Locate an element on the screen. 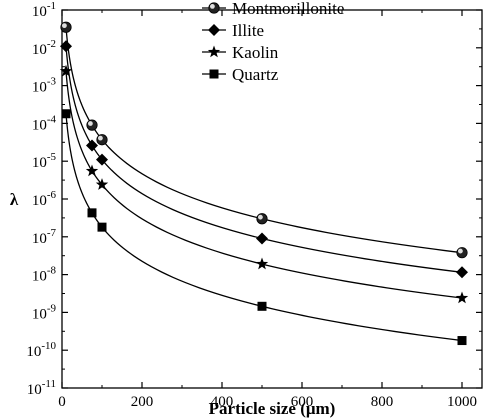  x-tick-label: 800 is located at coordinates (382, 402).